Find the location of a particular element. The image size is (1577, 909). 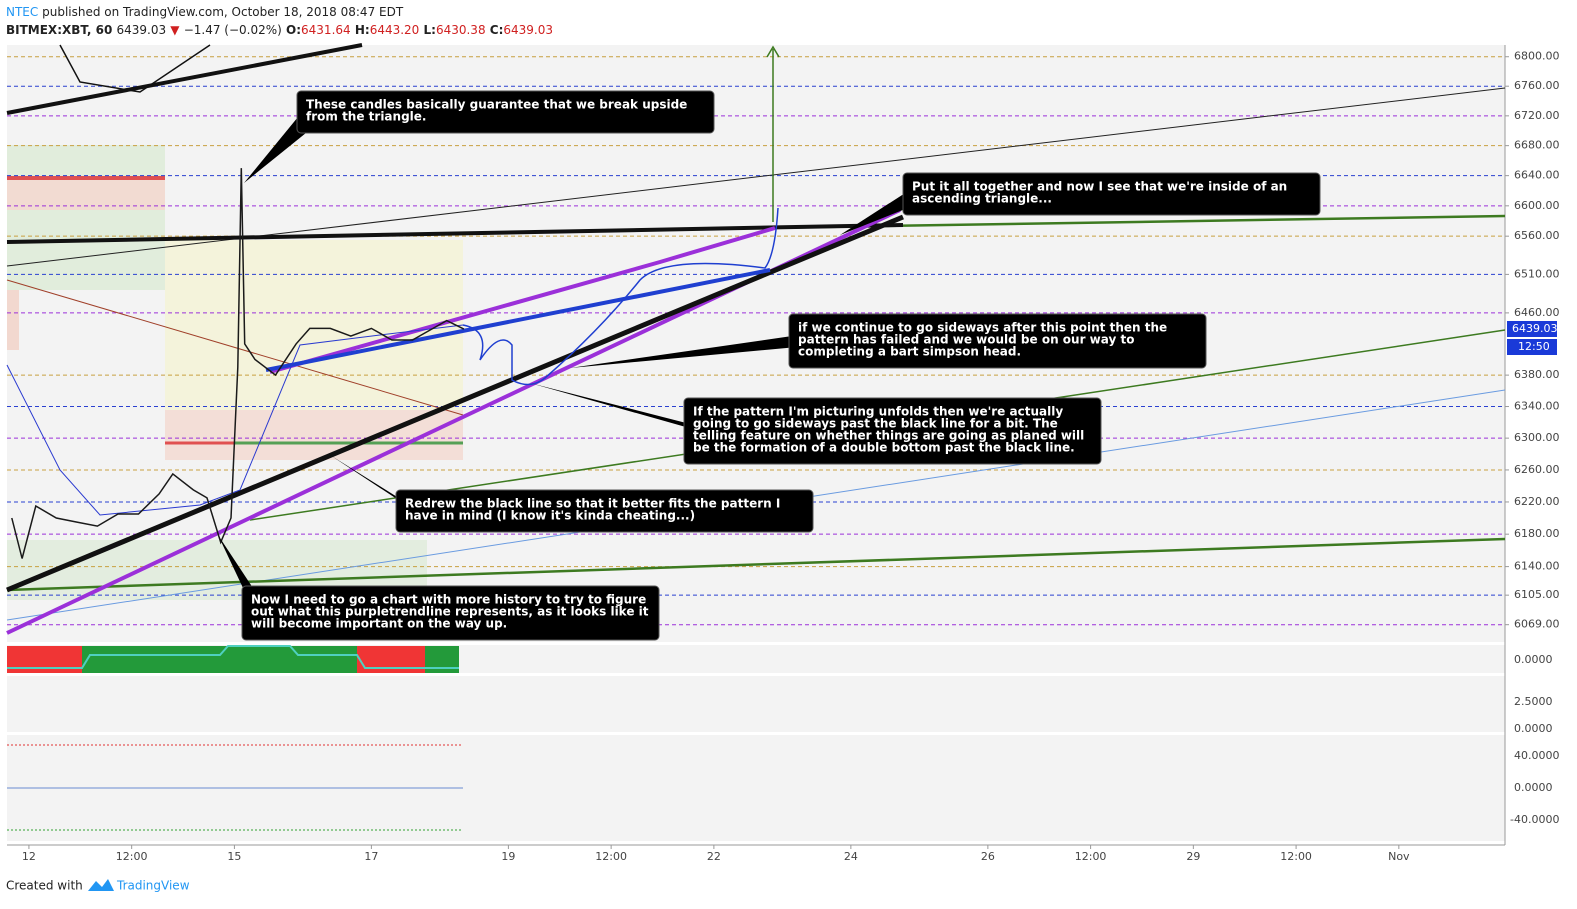

y-tick-label: 6380.00 is located at coordinates (1537, 374).